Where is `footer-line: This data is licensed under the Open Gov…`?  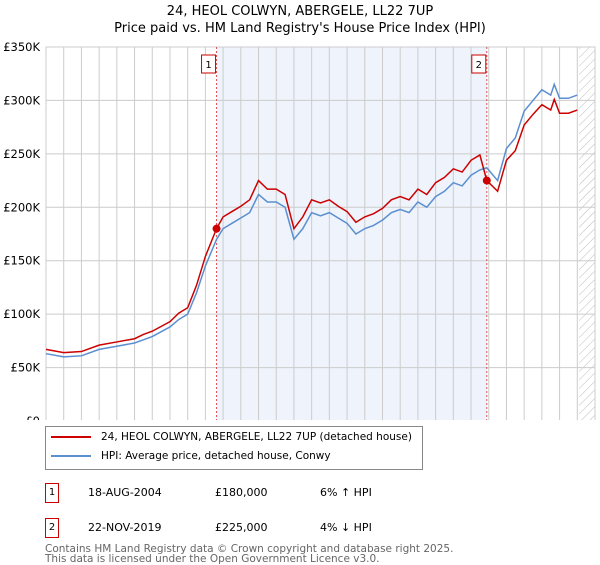 footer-line: This data is licensed under the Open Gov… is located at coordinates (212, 559).